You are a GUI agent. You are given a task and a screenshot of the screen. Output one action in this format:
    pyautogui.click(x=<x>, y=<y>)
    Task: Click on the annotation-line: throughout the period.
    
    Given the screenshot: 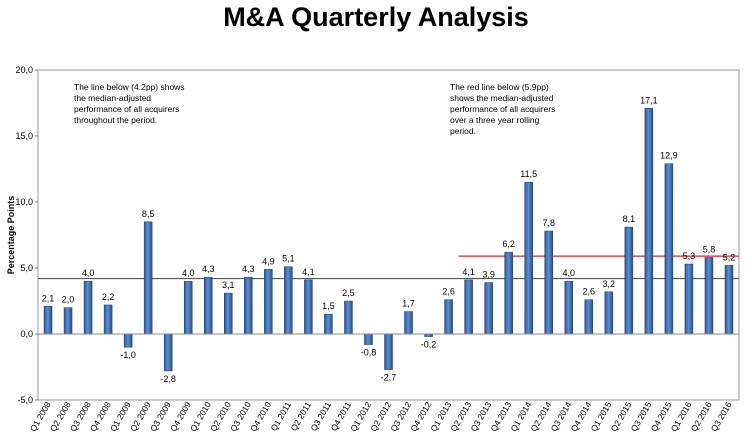 What is the action you would take?
    pyautogui.click(x=115, y=120)
    